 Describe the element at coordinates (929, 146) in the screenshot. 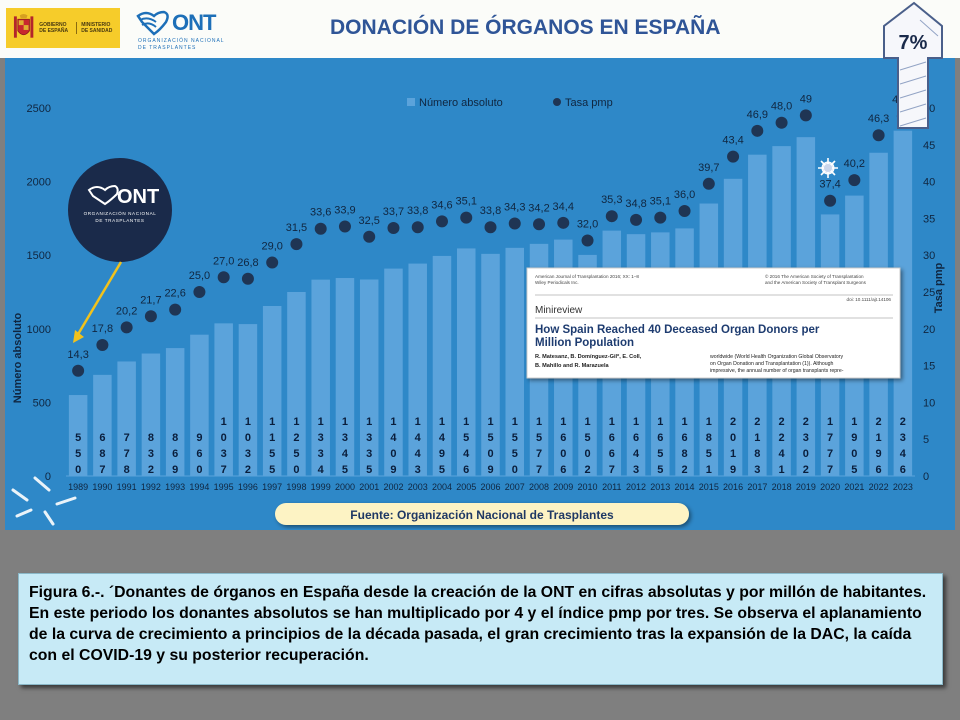

I see `right-axis-tick: 45` at that location.